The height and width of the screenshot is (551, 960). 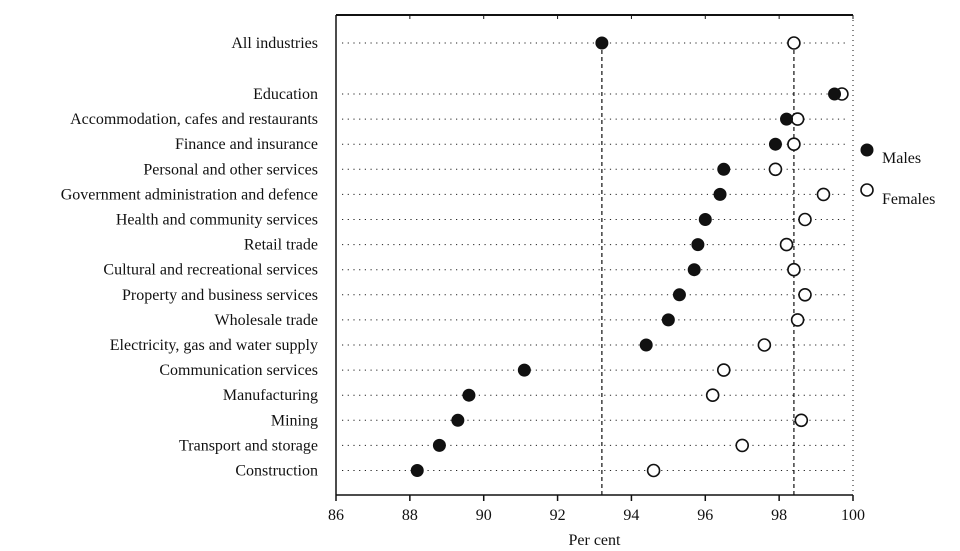 I want to click on category-label: Accommodation, cafes and restaurants, so click(x=194, y=119).